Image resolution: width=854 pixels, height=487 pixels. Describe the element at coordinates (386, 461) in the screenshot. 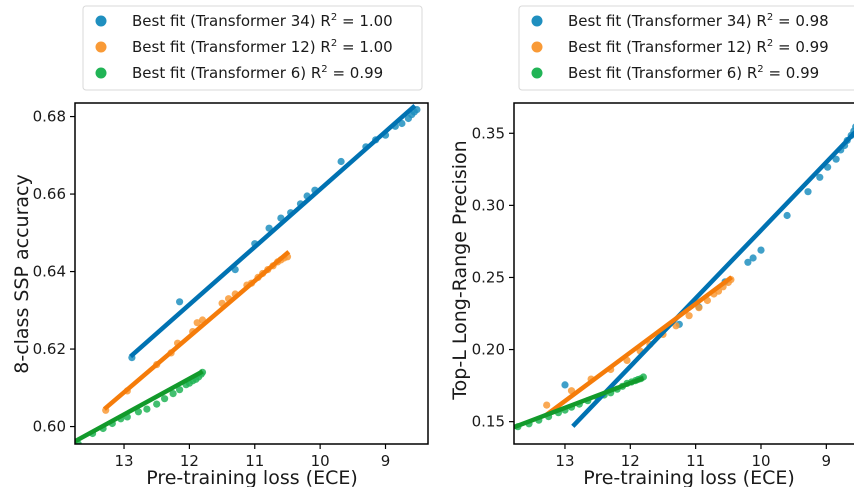

I see `x-tick-label: 9` at that location.